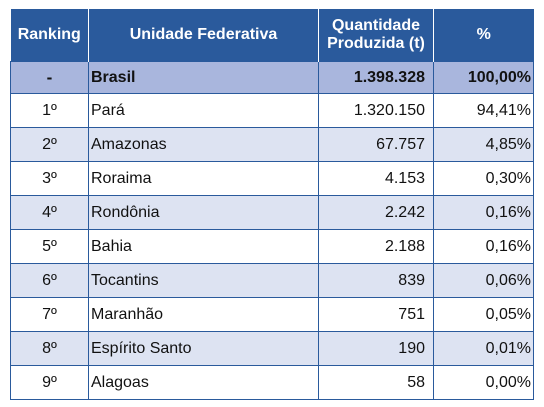 The height and width of the screenshot is (407, 544). What do you see at coordinates (203, 246) in the screenshot?
I see `cell-uf: Bahia` at bounding box center [203, 246].